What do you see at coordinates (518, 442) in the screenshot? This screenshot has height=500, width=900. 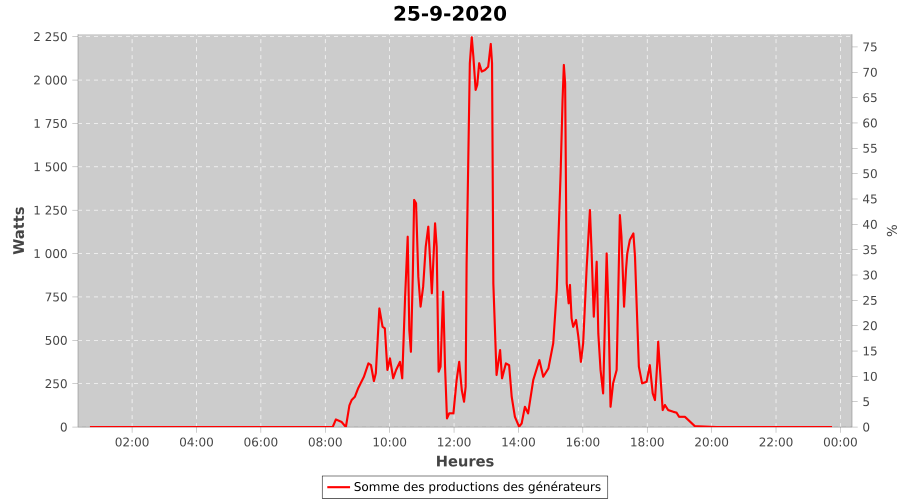 I see `x-tick-label: 14:00` at bounding box center [518, 442].